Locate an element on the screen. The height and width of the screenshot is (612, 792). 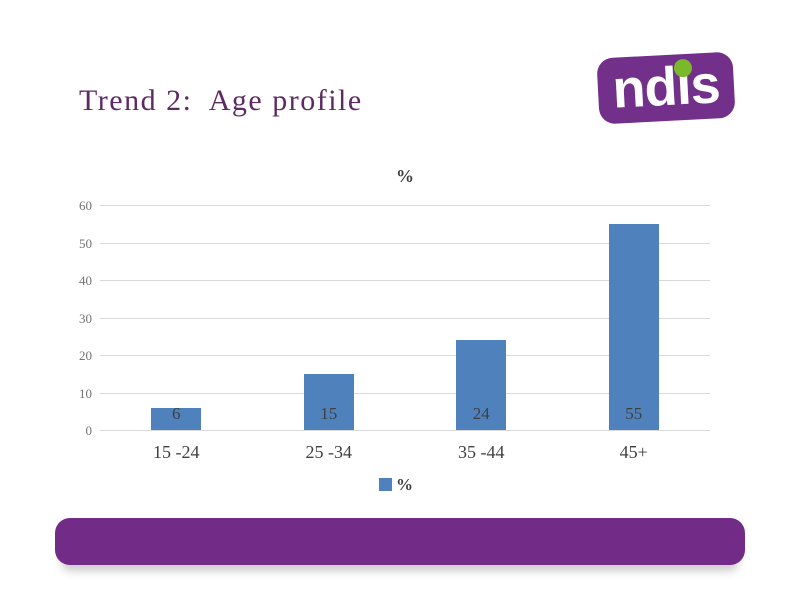
chart-legend: % is located at coordinates (396, 484).